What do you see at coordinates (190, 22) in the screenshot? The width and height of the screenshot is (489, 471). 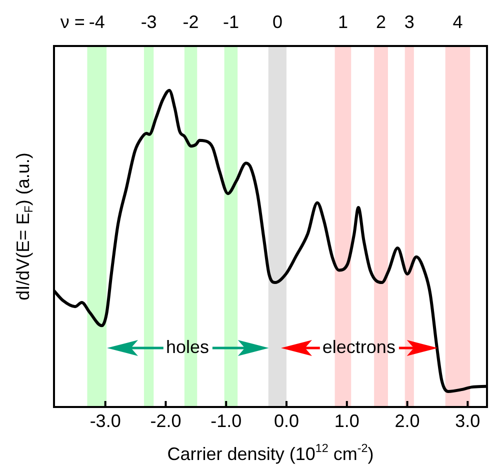 I see `band-label: -2` at bounding box center [190, 22].